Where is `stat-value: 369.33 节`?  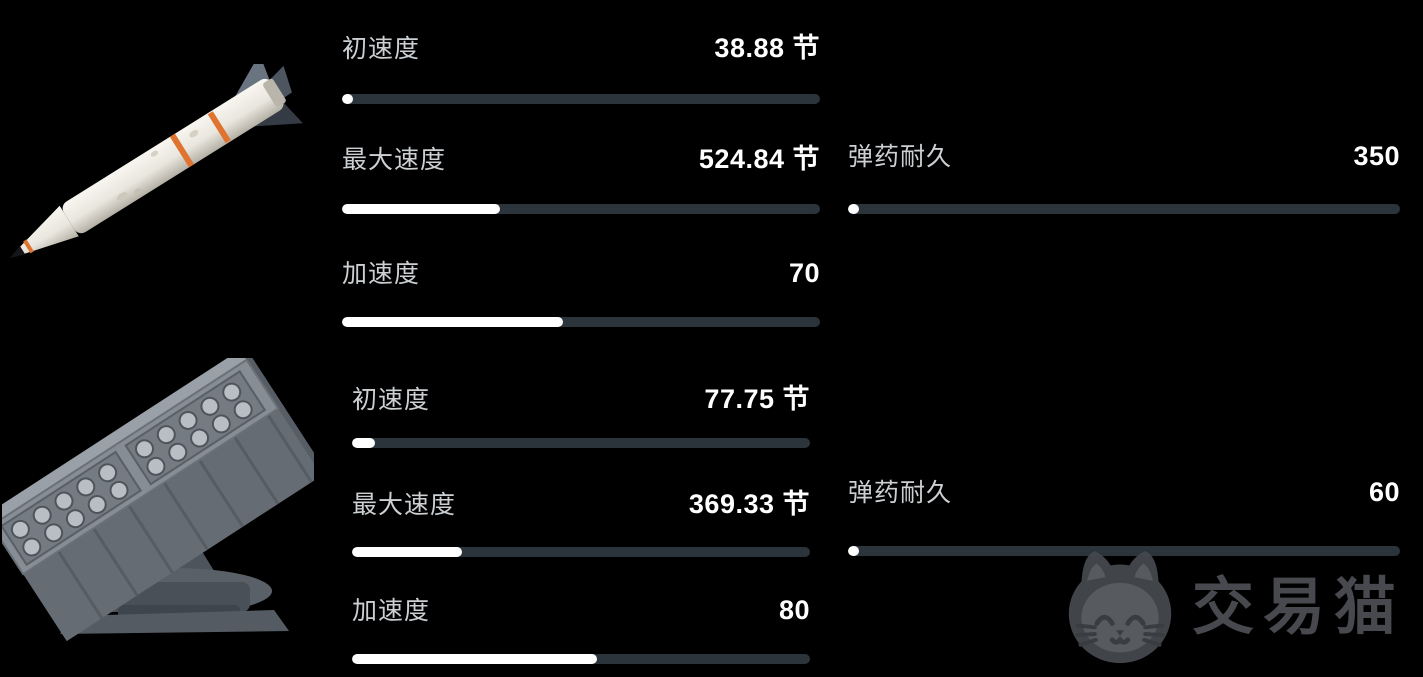 stat-value: 369.33 节 is located at coordinates (749, 504).